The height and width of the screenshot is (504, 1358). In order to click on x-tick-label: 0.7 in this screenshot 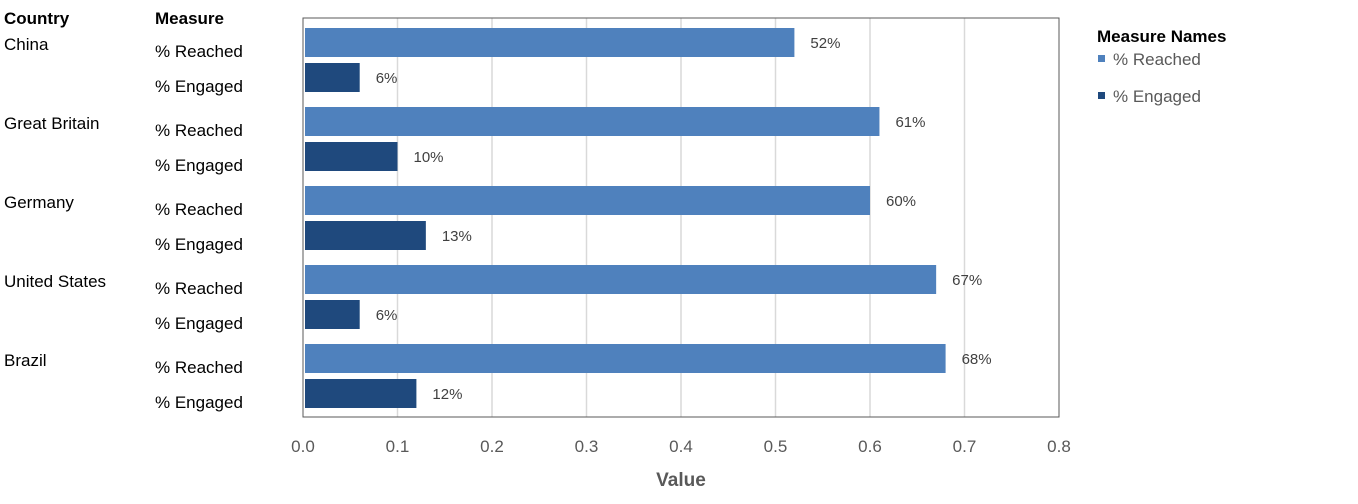, I will do `click(965, 446)`.